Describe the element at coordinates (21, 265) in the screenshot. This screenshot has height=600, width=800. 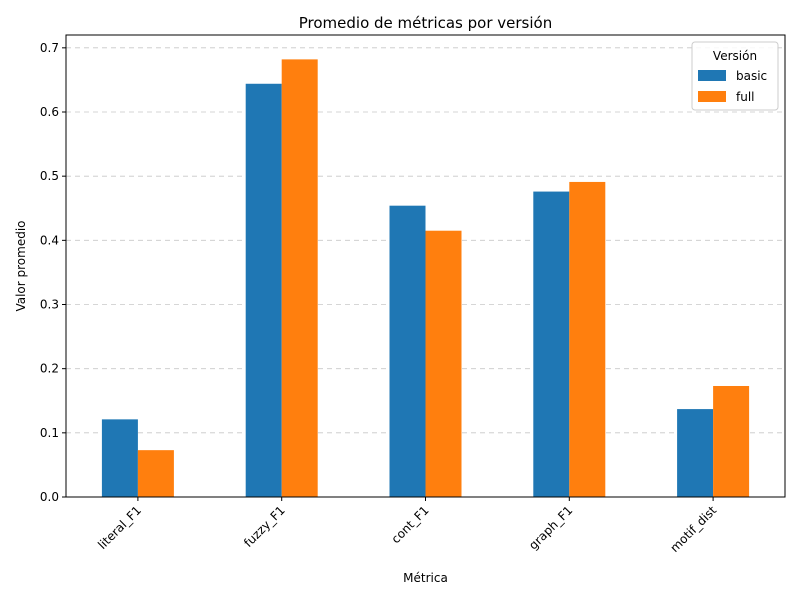
I see `y-axis-label: Valor promedio` at that location.